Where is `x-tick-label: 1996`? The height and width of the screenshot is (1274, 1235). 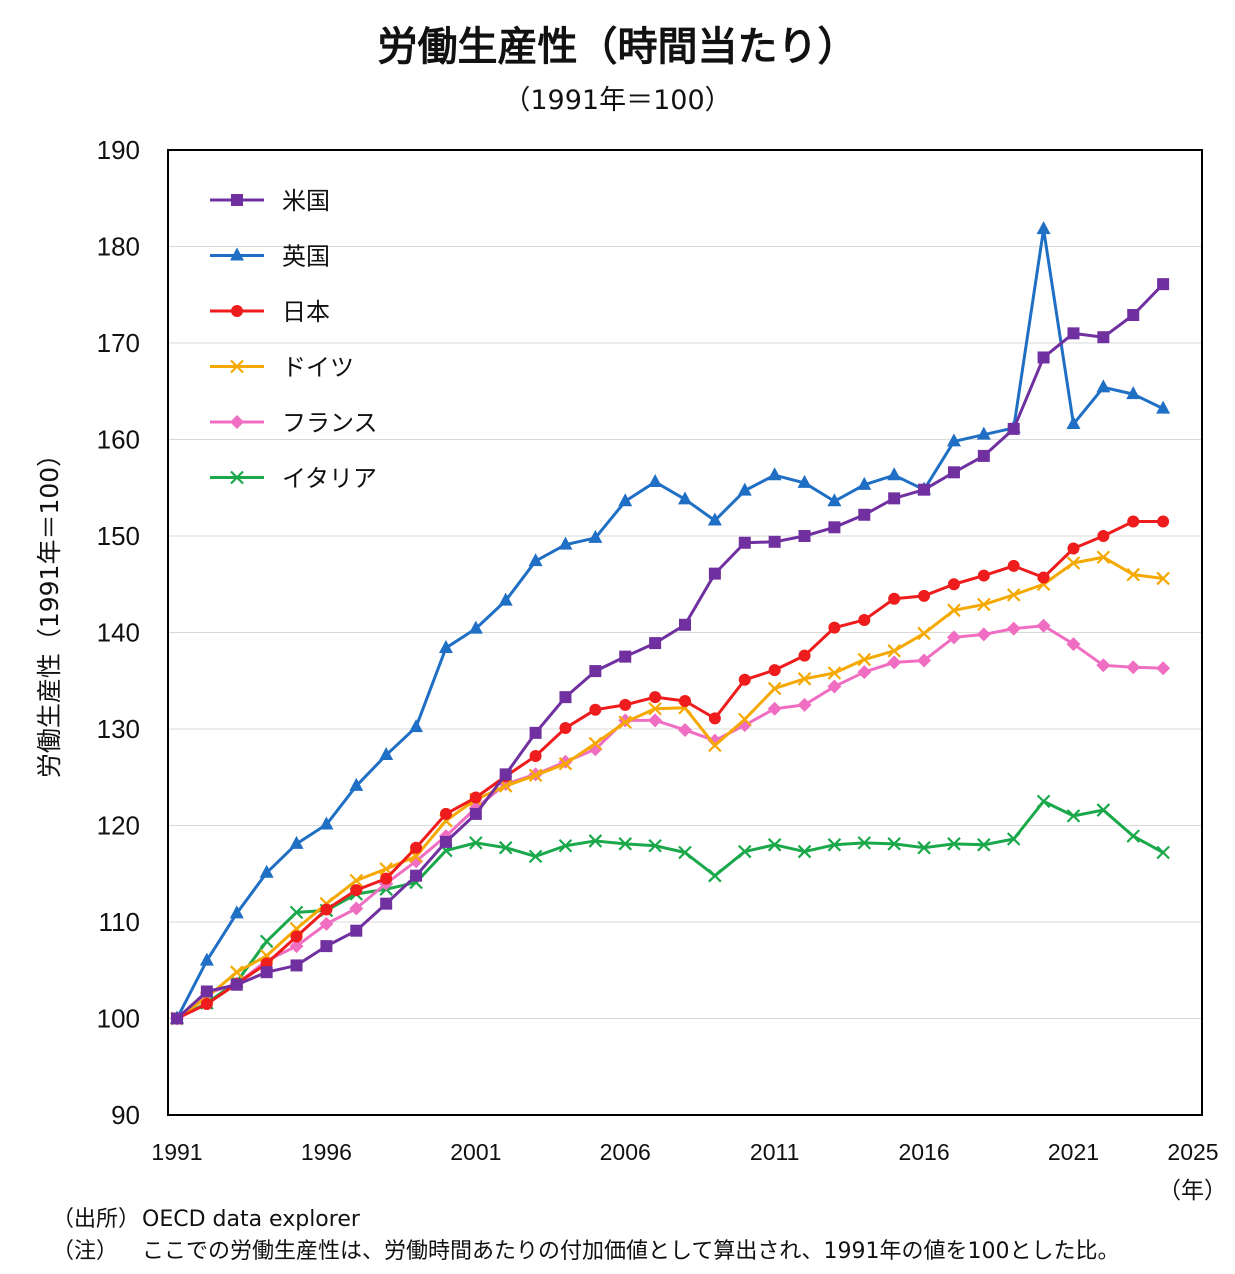
x-tick-label: 1996 is located at coordinates (326, 1152).